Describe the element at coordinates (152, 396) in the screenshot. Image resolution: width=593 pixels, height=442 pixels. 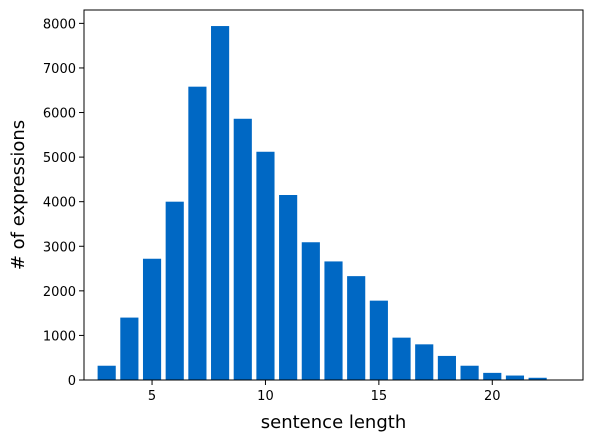
I see `x-tick-label: 5` at that location.